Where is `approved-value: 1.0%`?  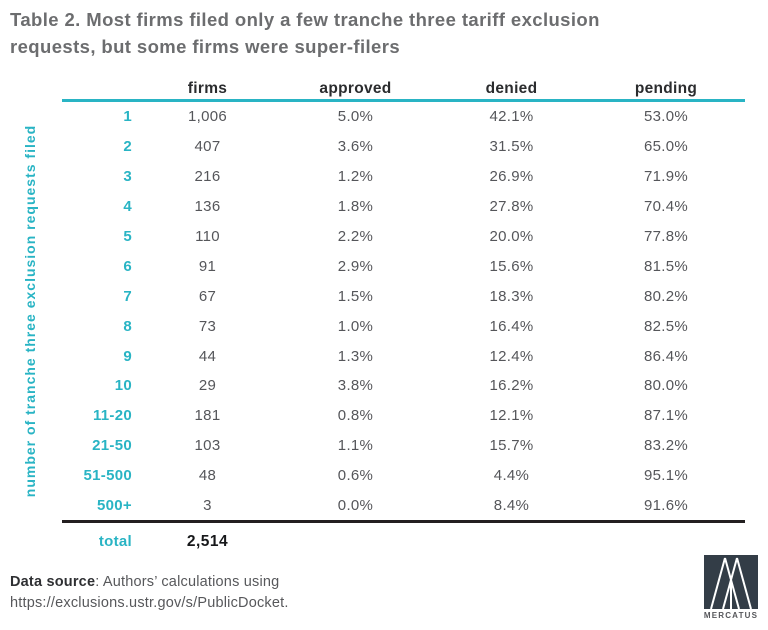
approved-value: 1.0% is located at coordinates (355, 326).